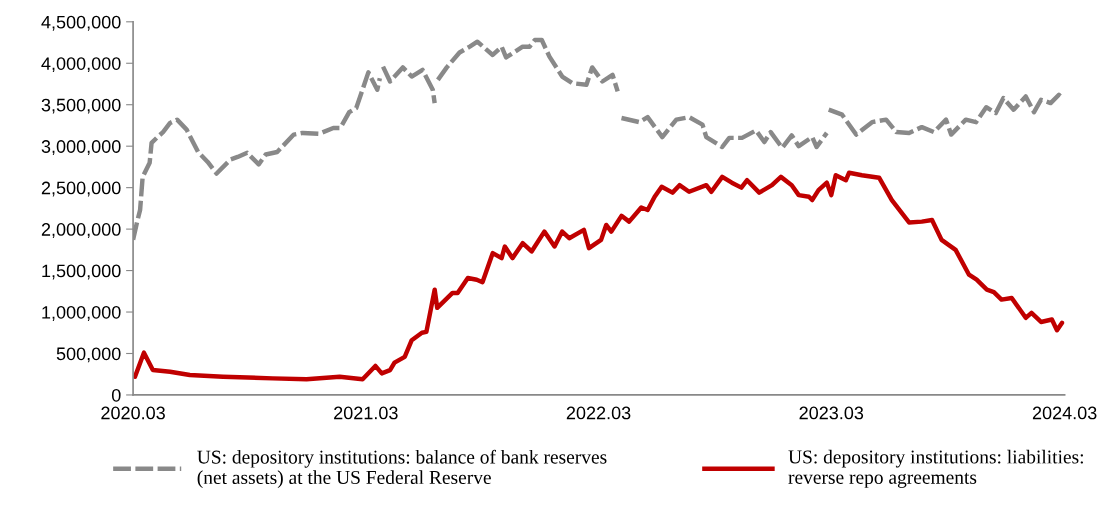  Describe the element at coordinates (81, 272) in the screenshot. I see `y-tick-label: 1,500,000` at that location.